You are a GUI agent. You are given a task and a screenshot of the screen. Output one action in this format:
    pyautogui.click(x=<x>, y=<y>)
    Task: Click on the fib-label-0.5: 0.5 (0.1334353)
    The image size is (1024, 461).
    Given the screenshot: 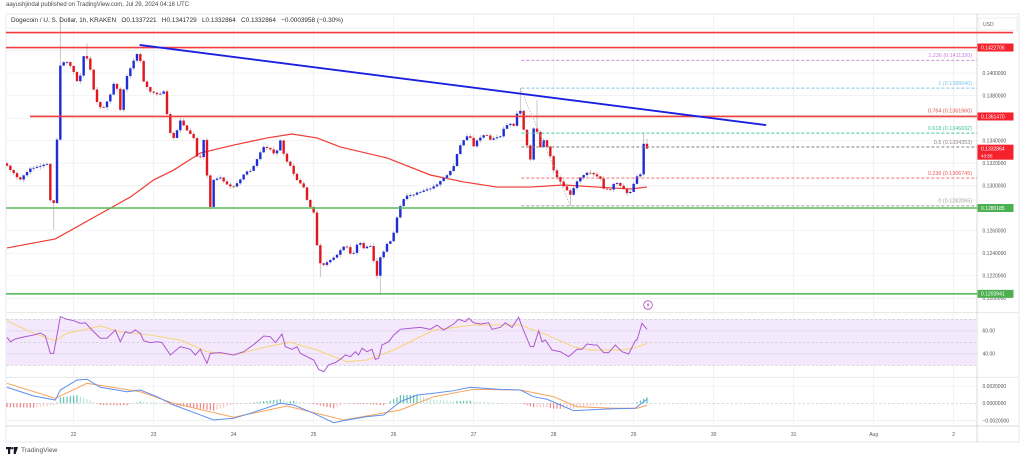 What is the action you would take?
    pyautogui.click(x=953, y=143)
    